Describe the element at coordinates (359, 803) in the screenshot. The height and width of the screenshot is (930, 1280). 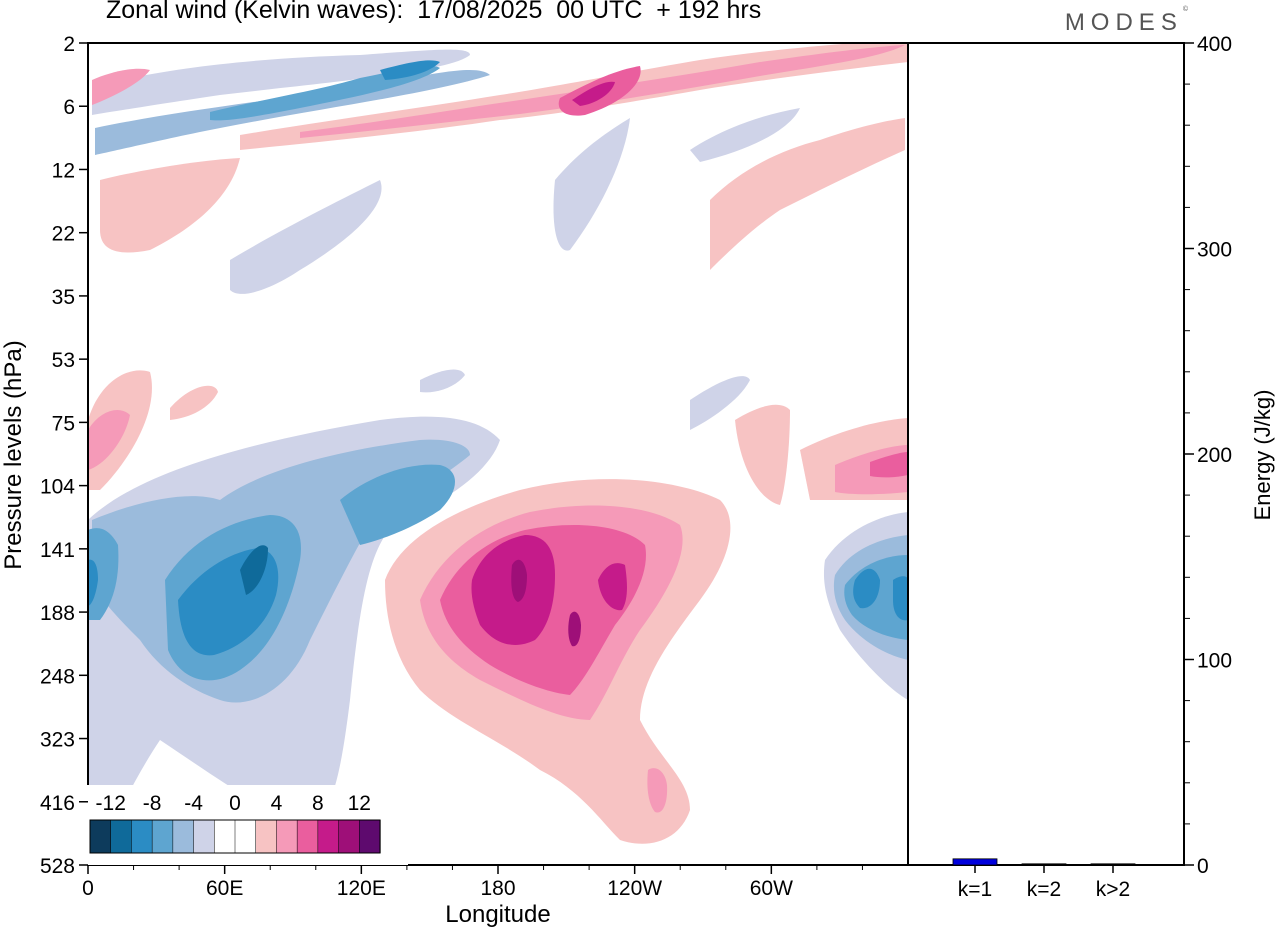
I see `colorbar-tick-label: 12` at that location.